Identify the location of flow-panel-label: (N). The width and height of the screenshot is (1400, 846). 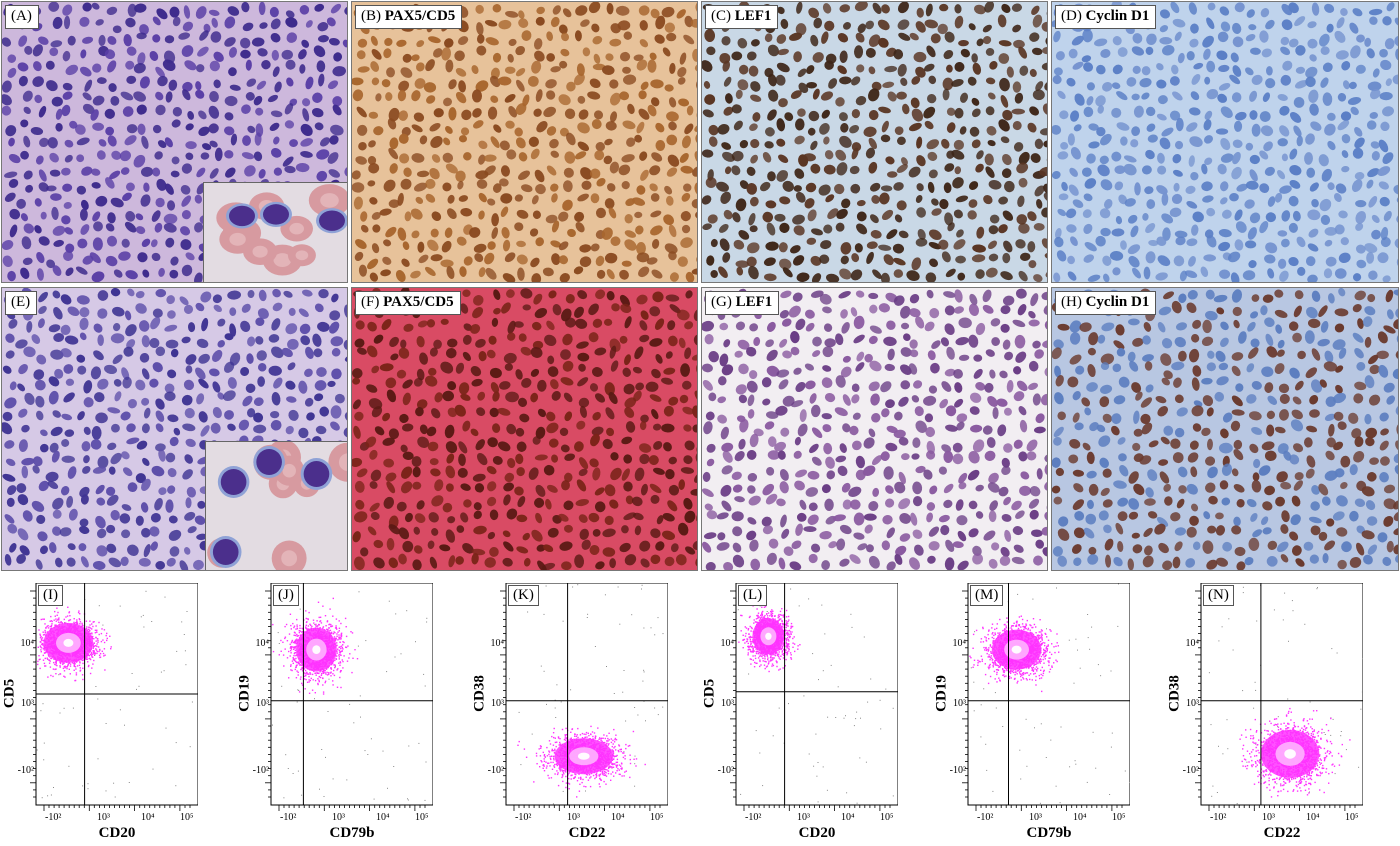
(1218, 595).